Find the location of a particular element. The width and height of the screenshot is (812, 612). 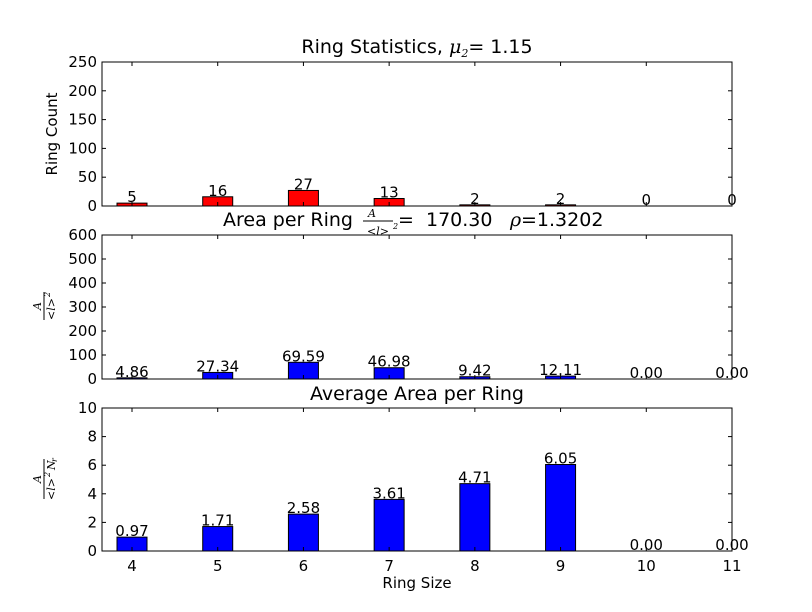

data-labels: 4.86 27.34 69.59 46.98 9.42 12.11 0.00 0.00 is located at coordinates (431, 364).